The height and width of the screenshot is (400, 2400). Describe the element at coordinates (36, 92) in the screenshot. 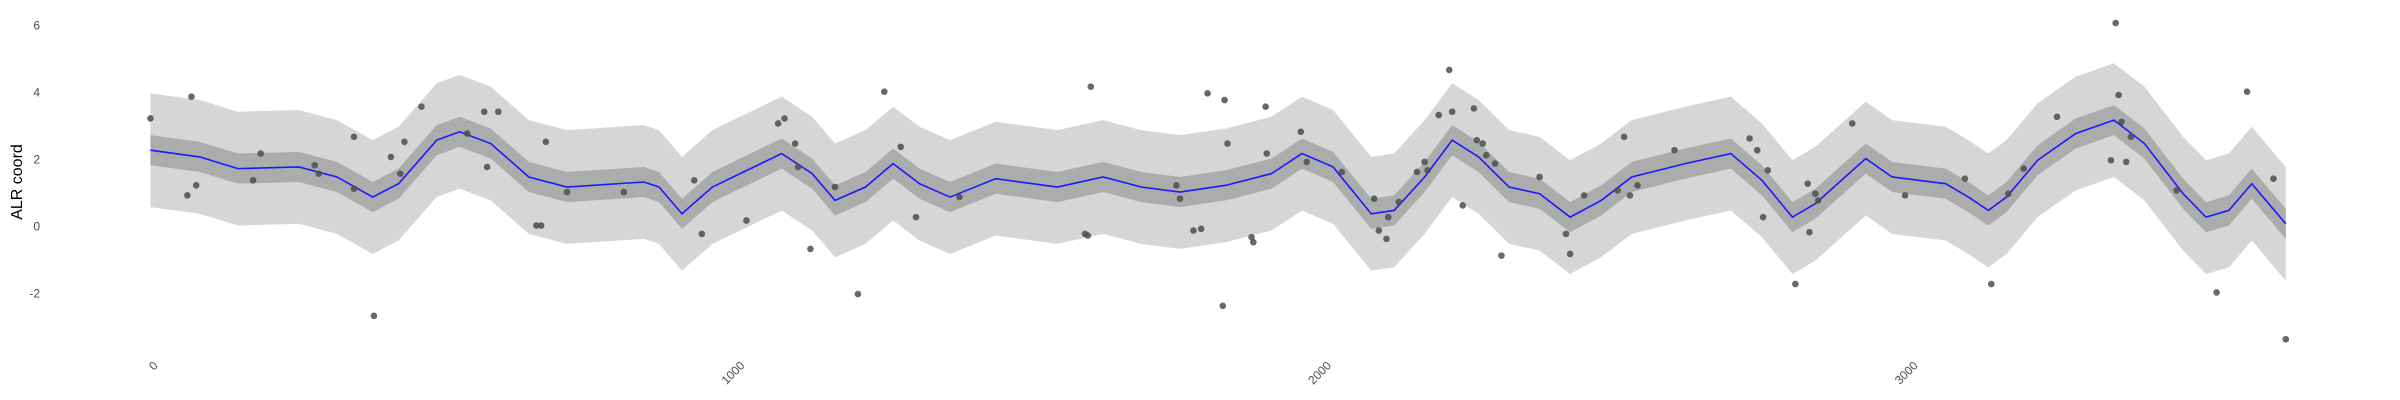

I see `y-tick-label: 4` at that location.